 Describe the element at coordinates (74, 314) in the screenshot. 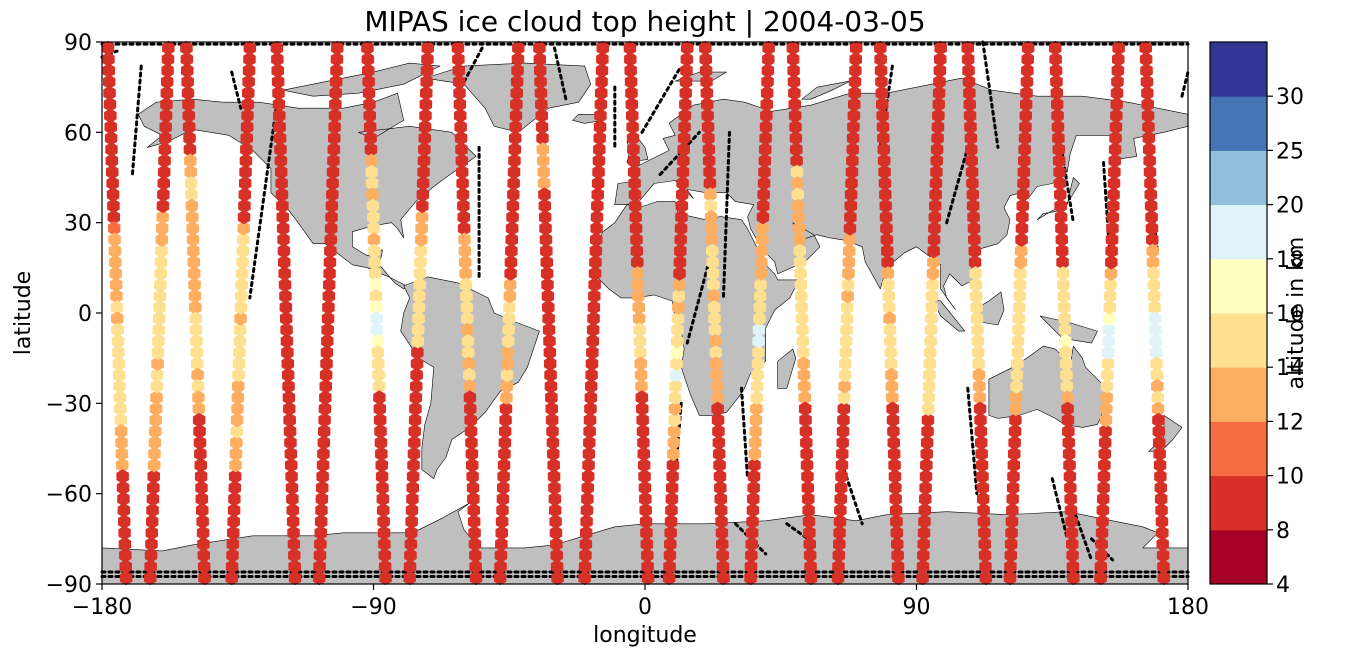

I see `y-axis-ticks: −90 −60 −30 0 30 60 90` at that location.